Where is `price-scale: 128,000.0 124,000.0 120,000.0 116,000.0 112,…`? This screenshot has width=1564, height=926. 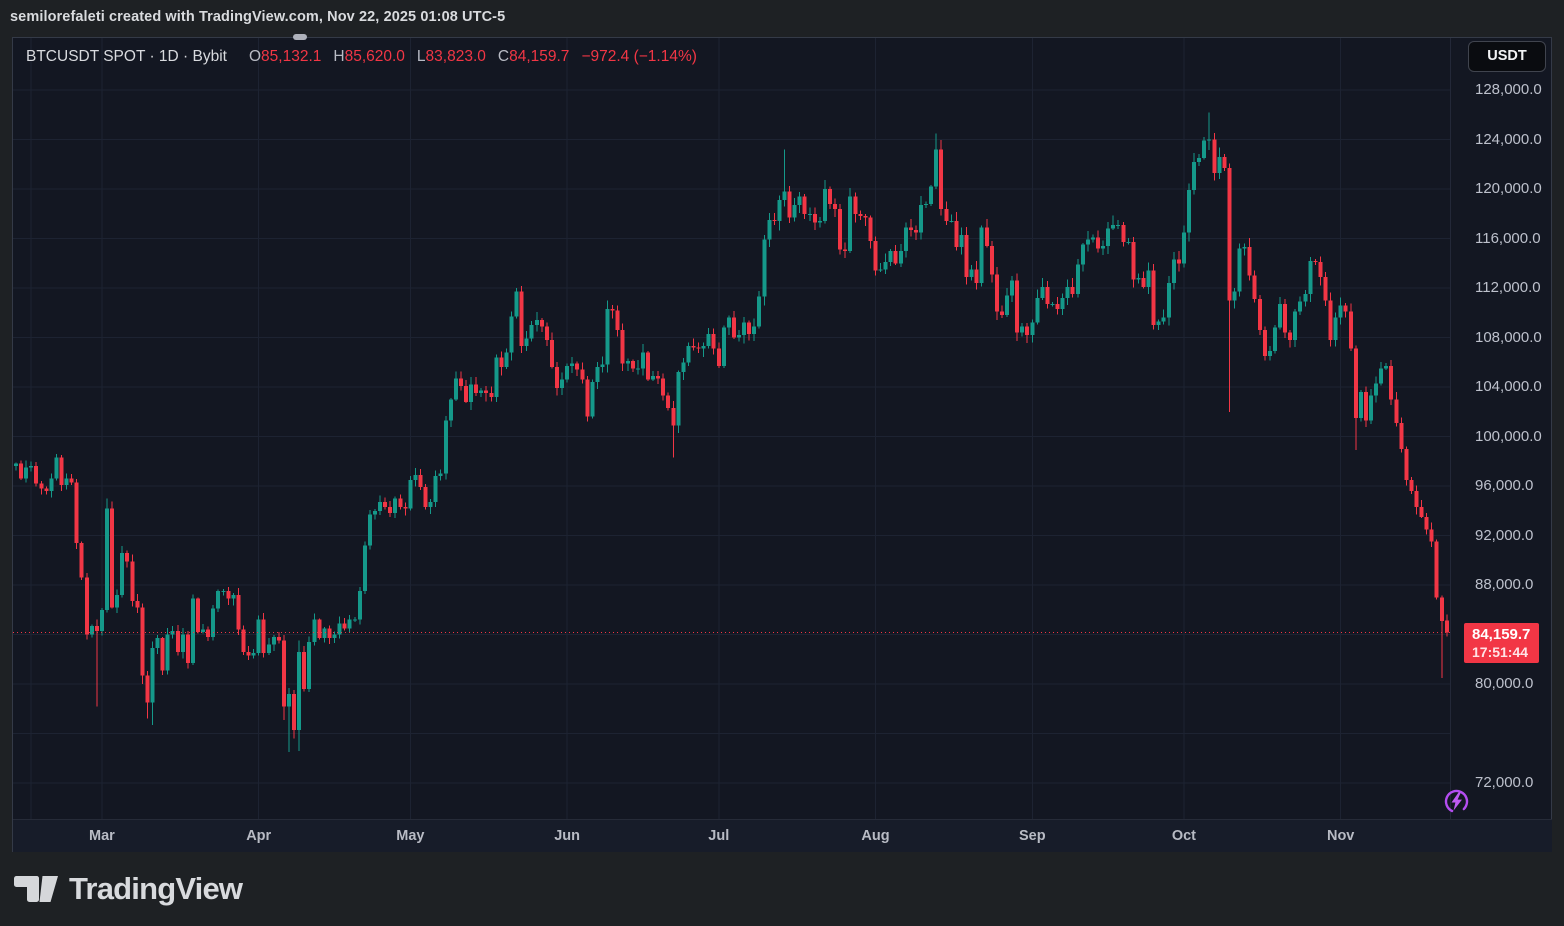
price-scale: 128,000.0 124,000.0 120,000.0 116,000.0 112,… is located at coordinates (1501, 428).